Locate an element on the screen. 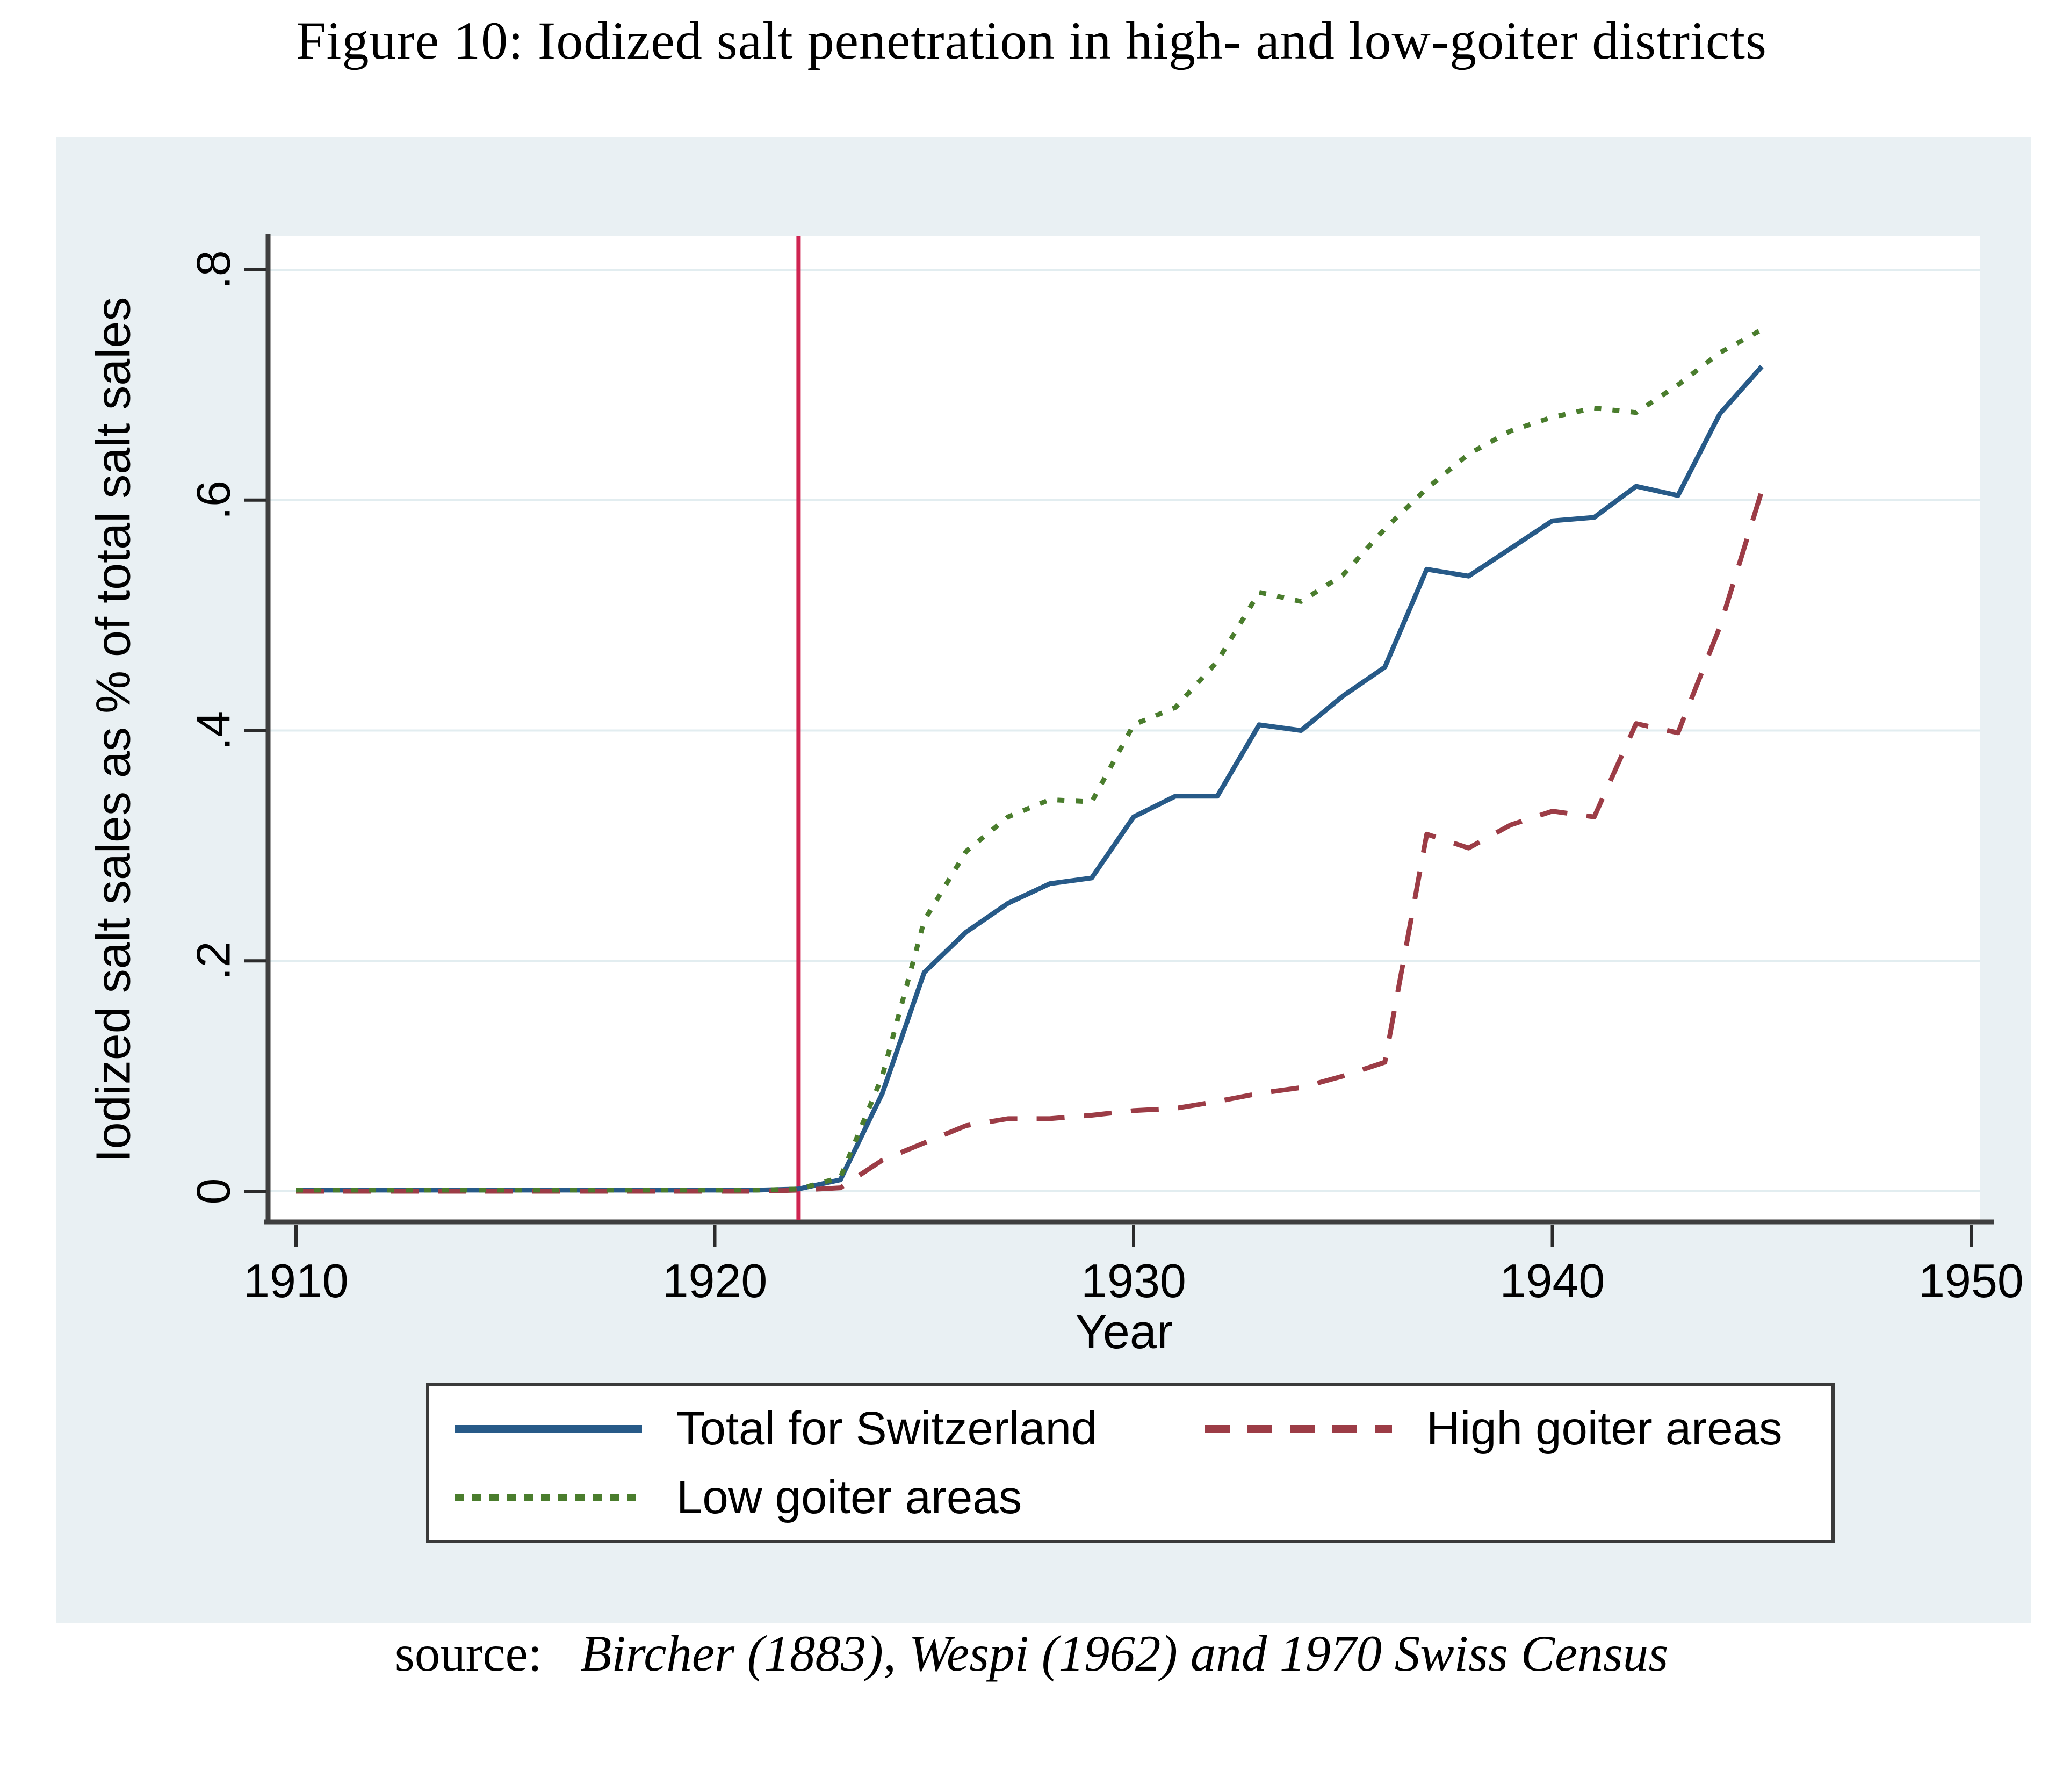 Image resolution: width=2063 pixels, height=1792 pixels. solid-line-sample-icon is located at coordinates (548, 1429).